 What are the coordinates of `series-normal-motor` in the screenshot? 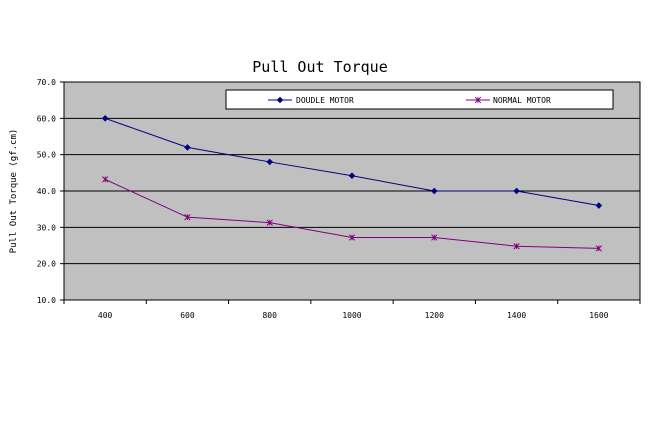 It's located at (352, 214).